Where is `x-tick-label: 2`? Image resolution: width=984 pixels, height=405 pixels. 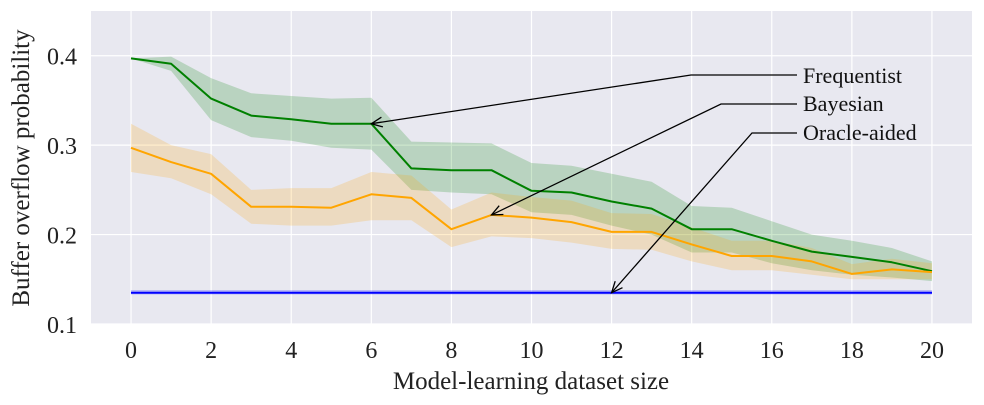 x-tick-label: 2 is located at coordinates (211, 351).